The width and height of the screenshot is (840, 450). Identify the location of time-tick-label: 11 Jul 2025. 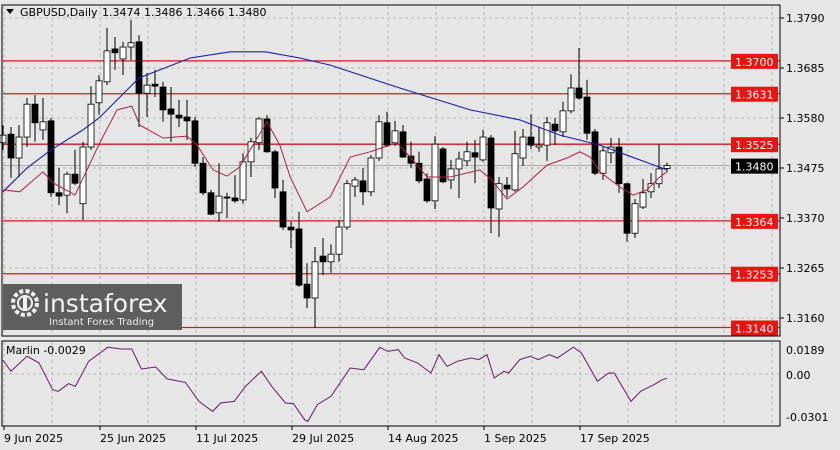
(227, 438).